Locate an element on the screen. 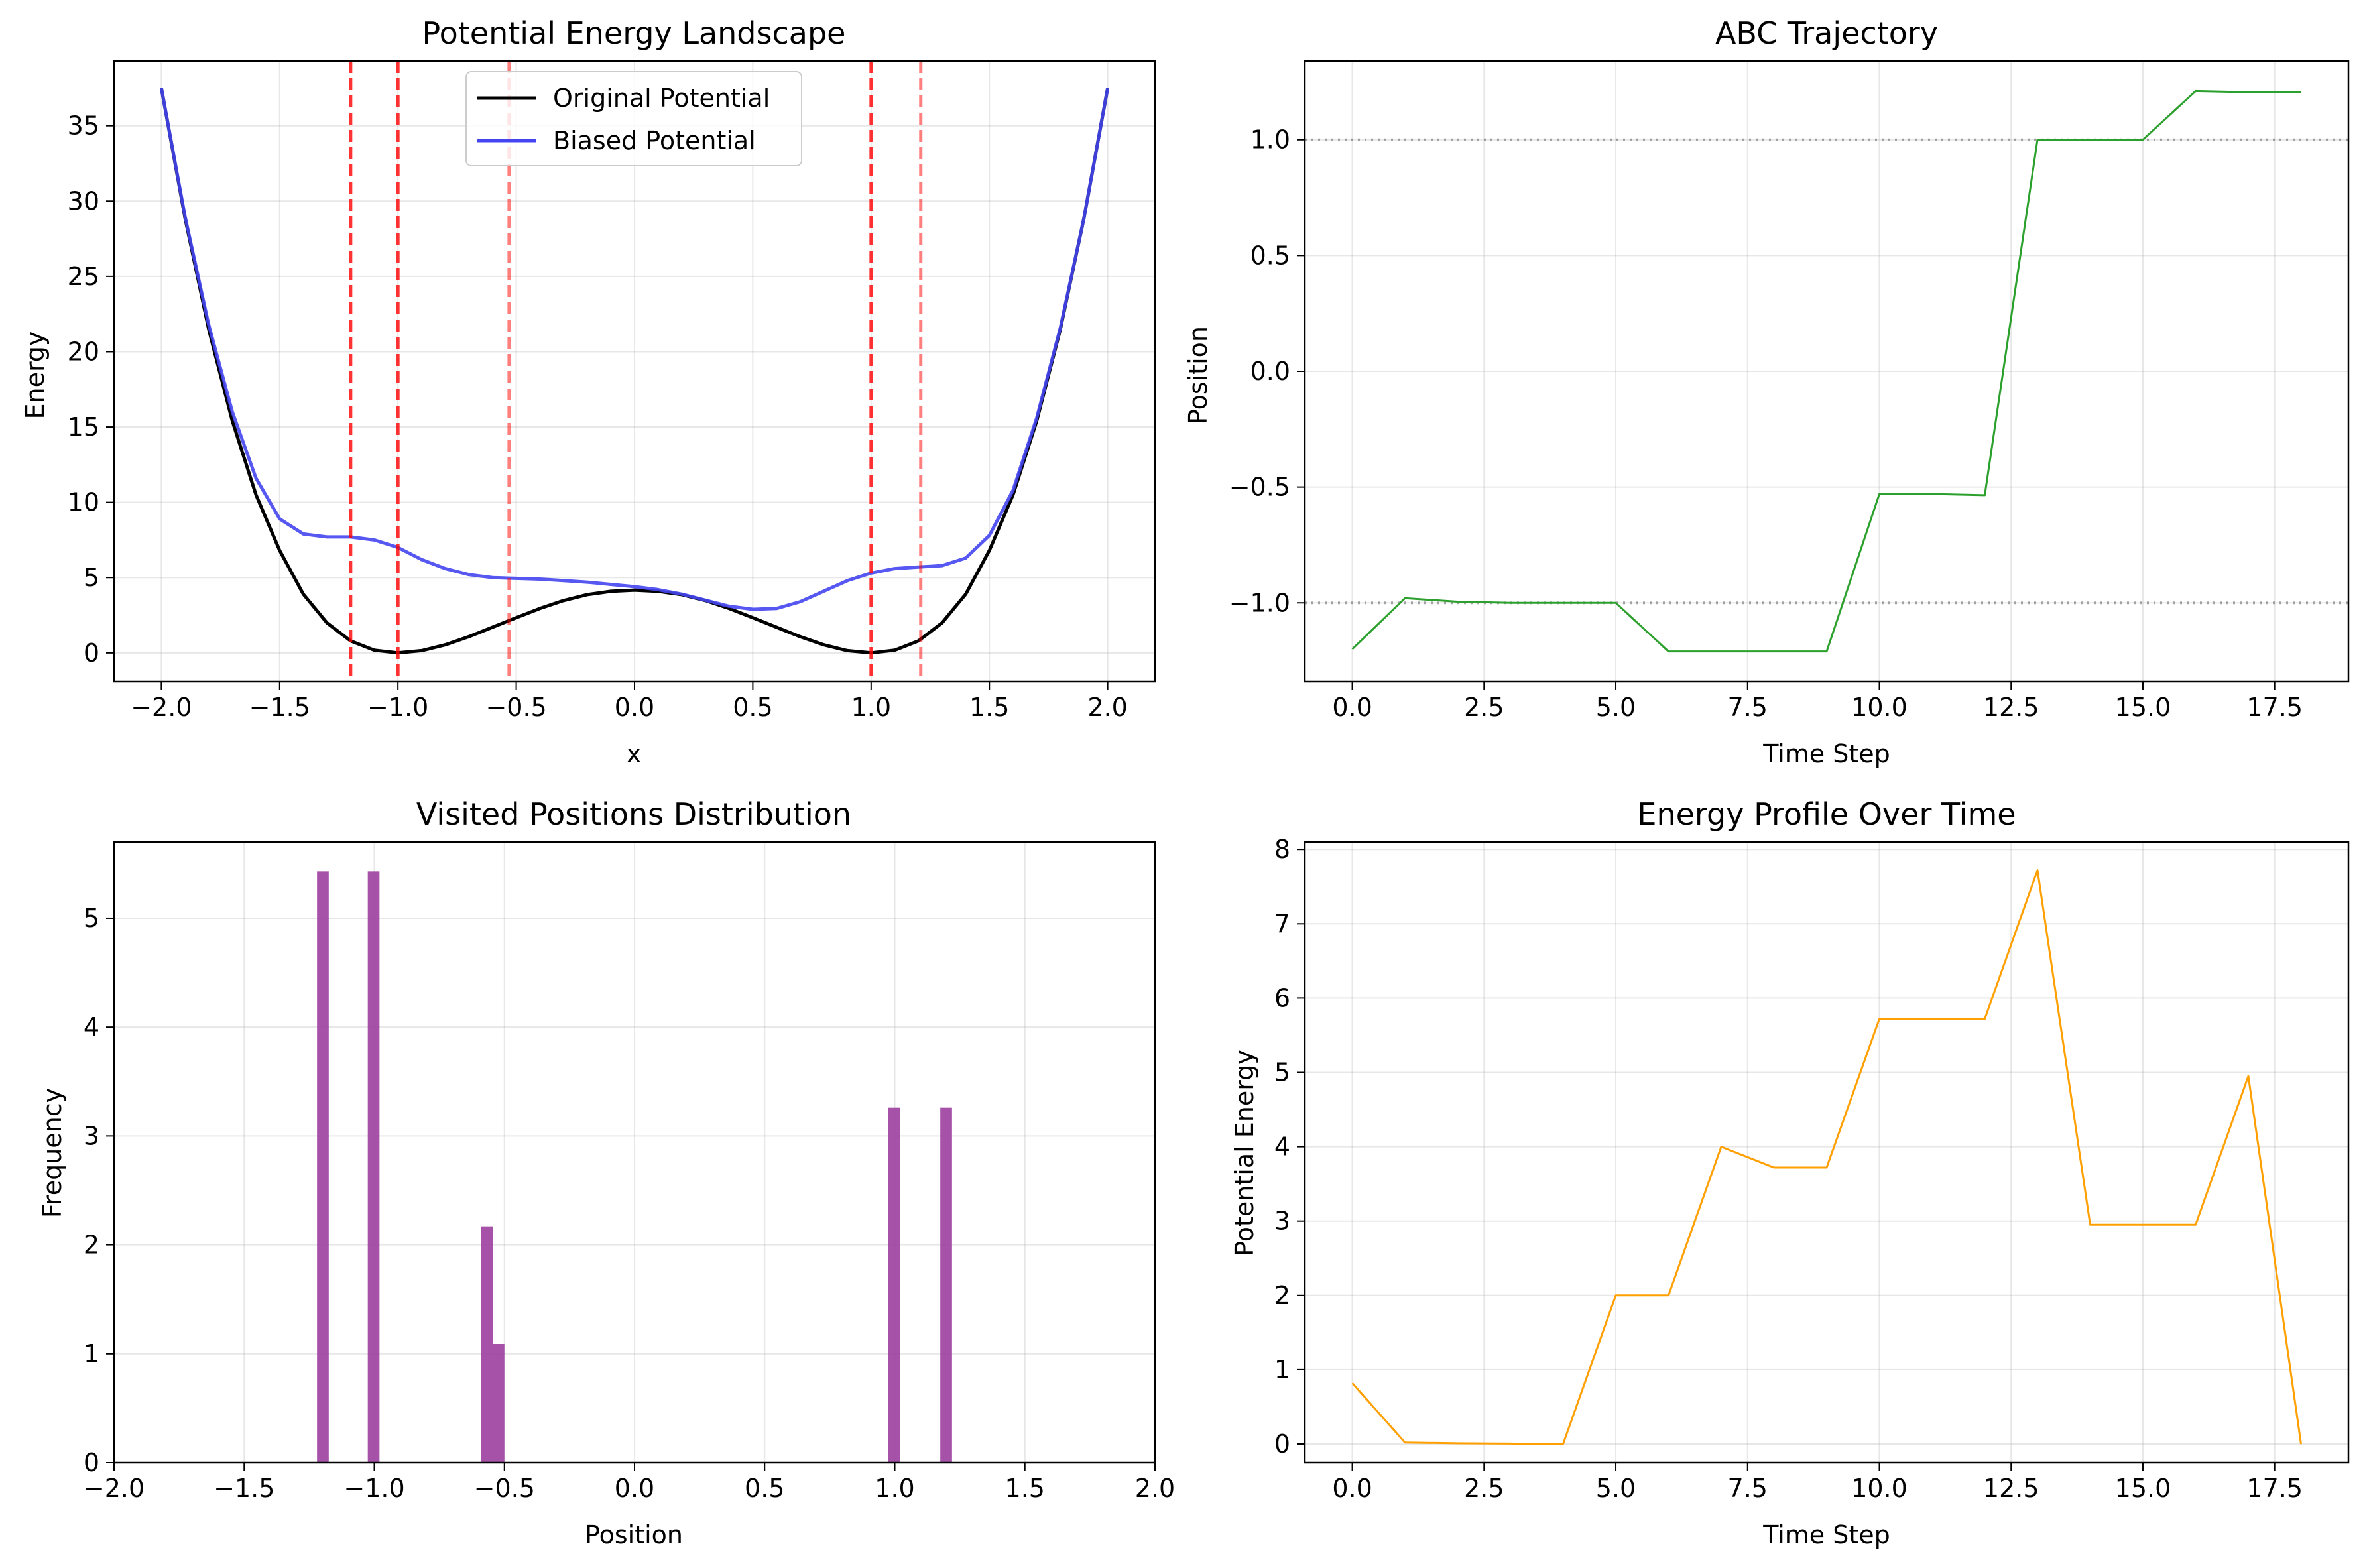  y-tick-label: 15 is located at coordinates (83, 427).